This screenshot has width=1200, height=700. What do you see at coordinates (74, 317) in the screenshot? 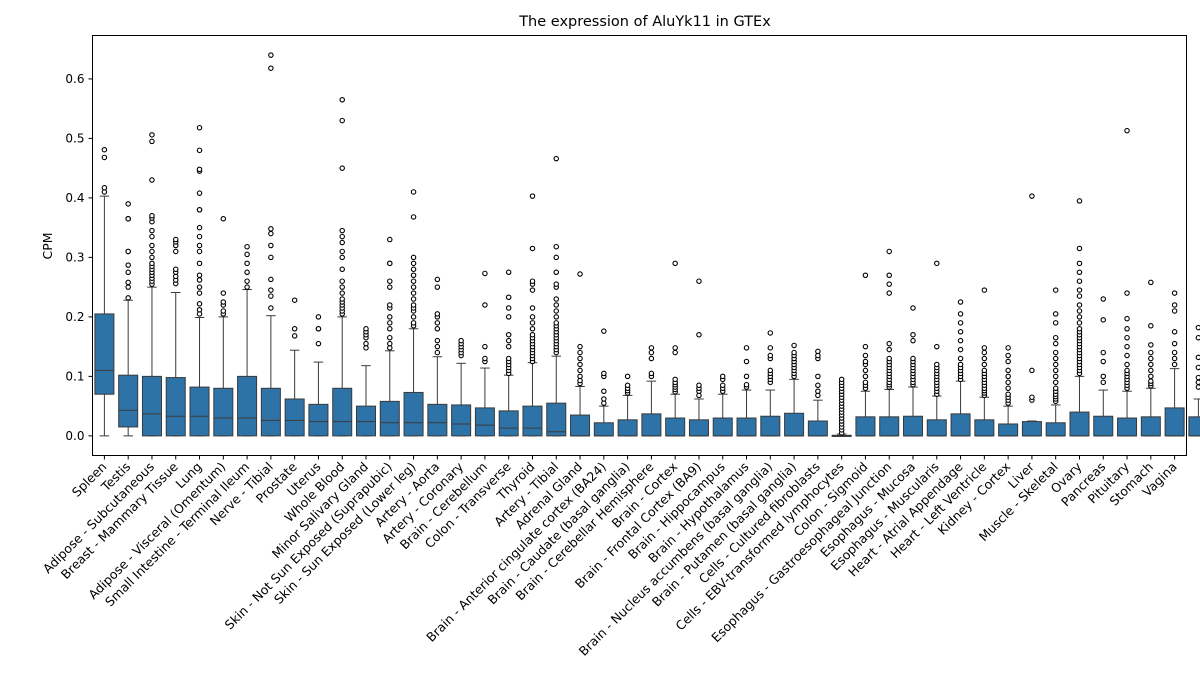
I see `y-tick-label: 0.2` at bounding box center [74, 317].